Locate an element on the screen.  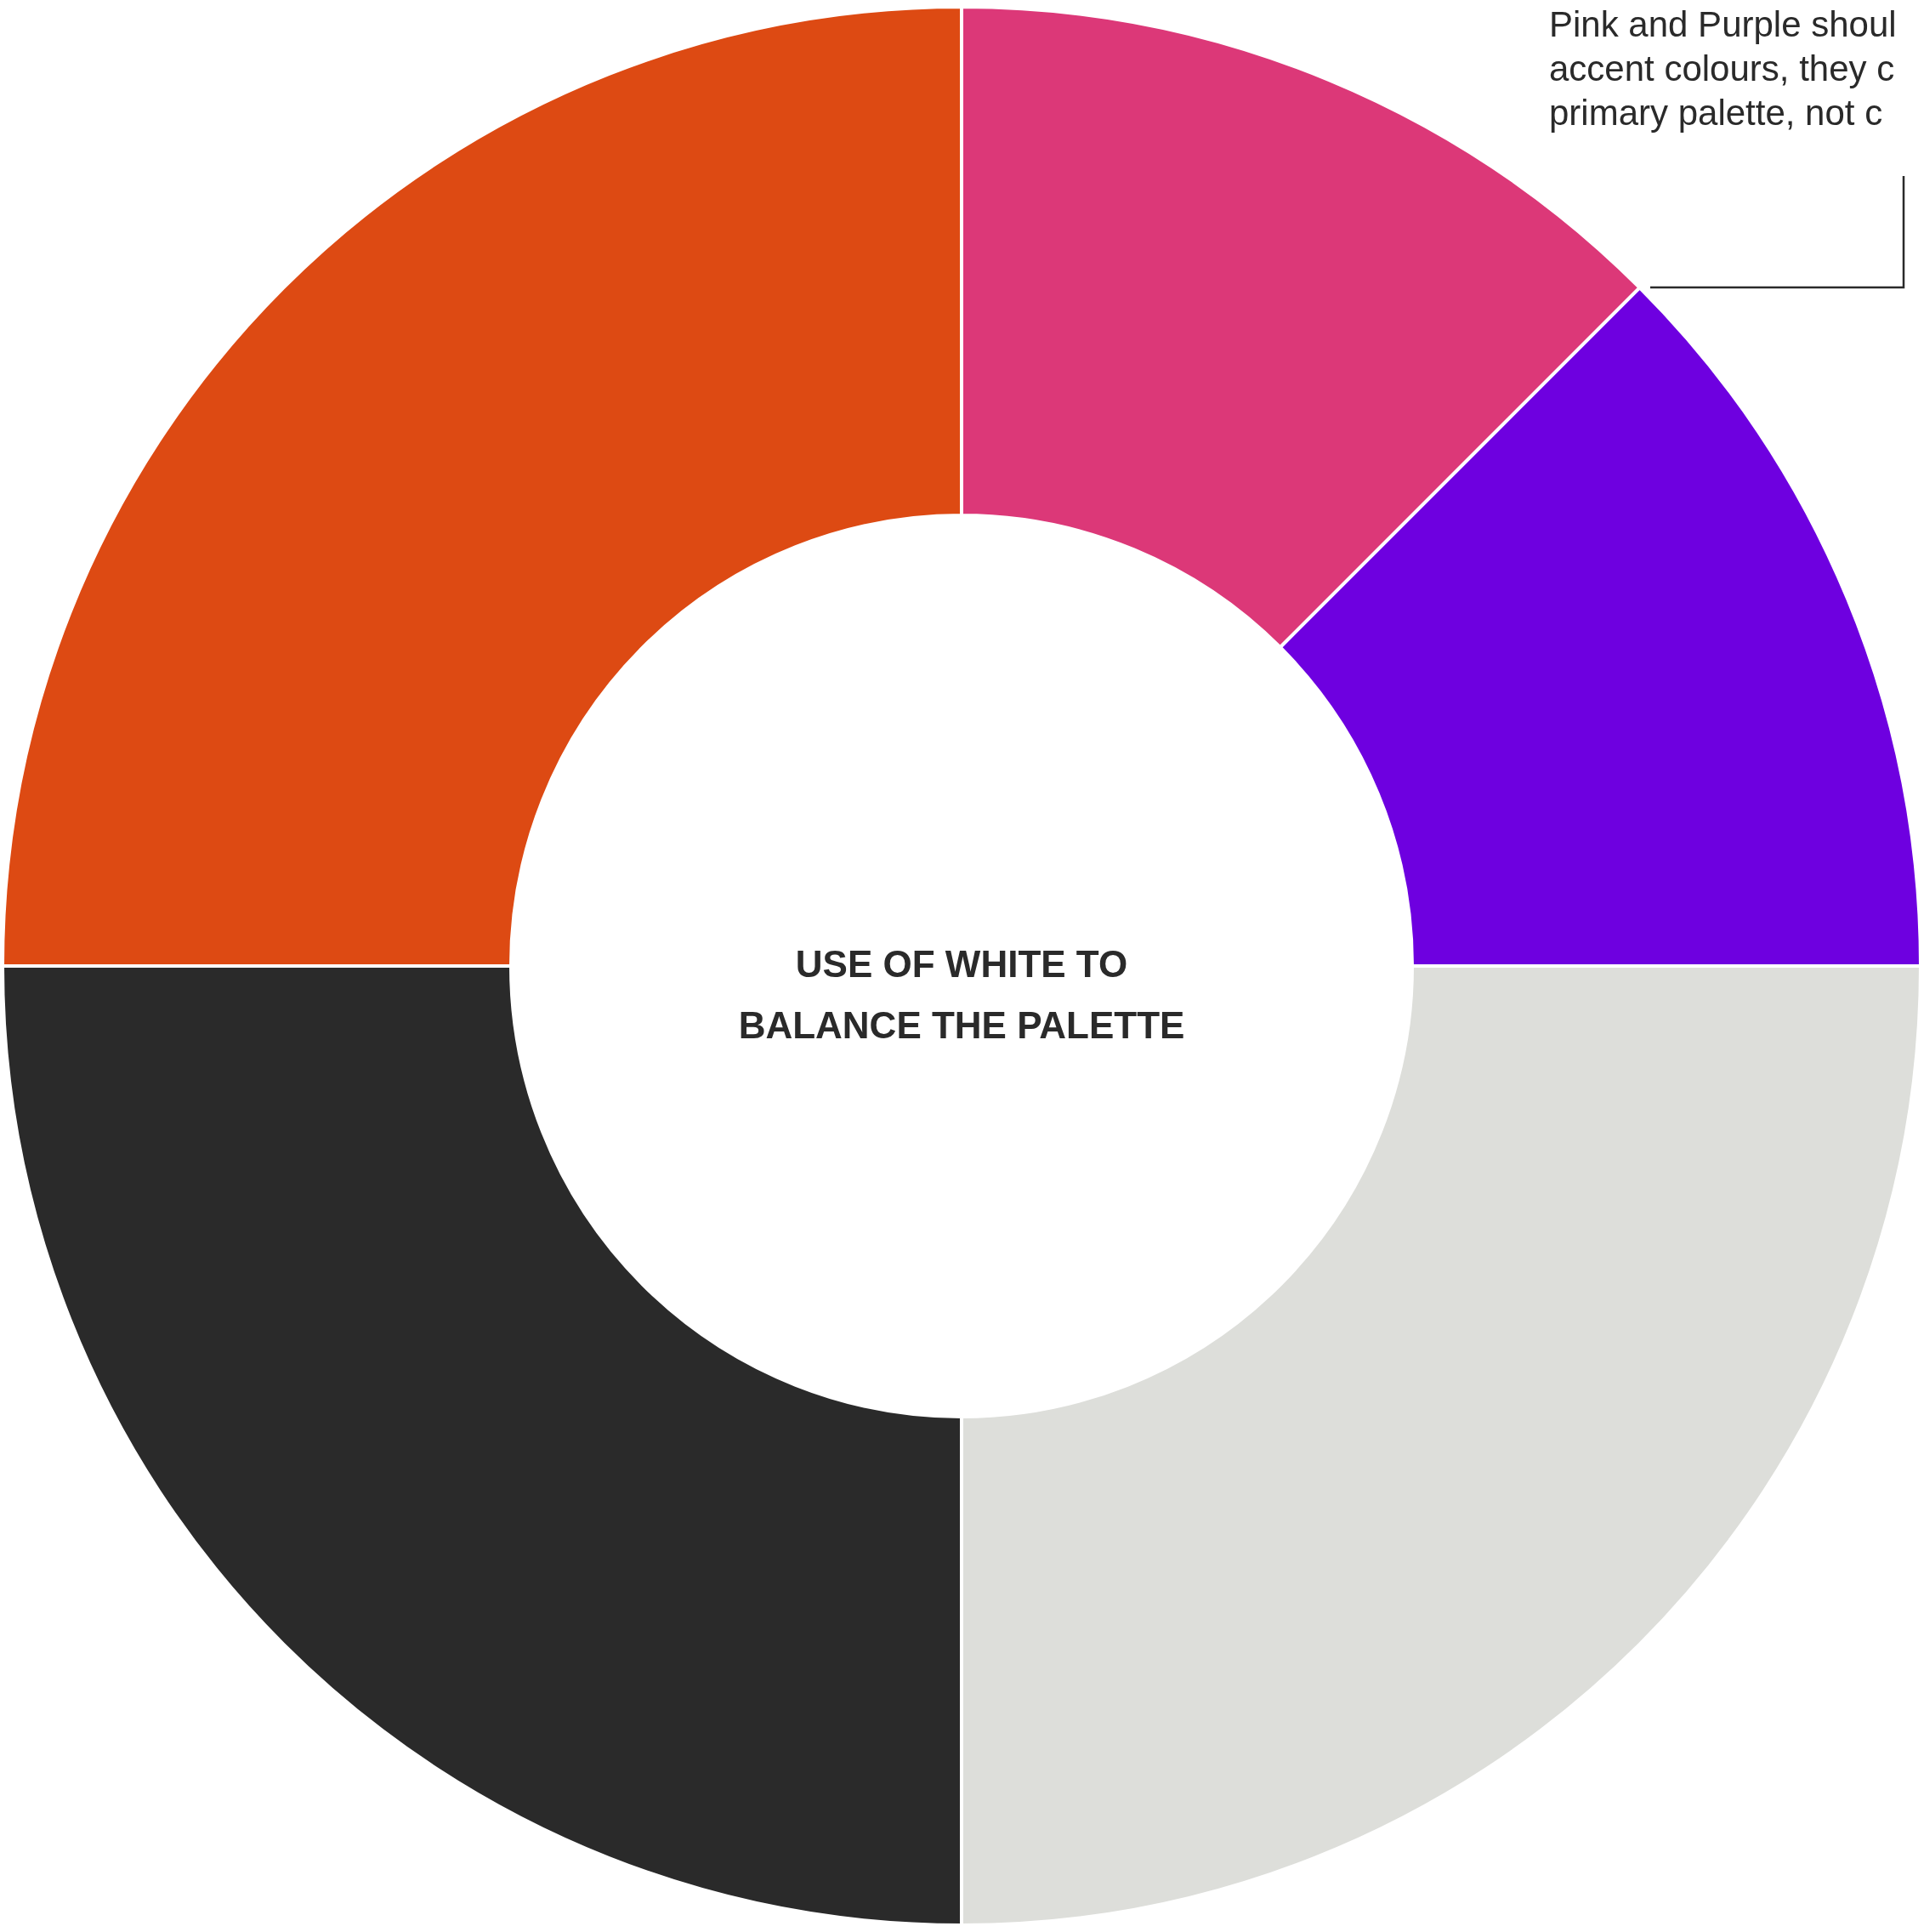
text: accent colours, they c is located at coordinates (1722, 68).